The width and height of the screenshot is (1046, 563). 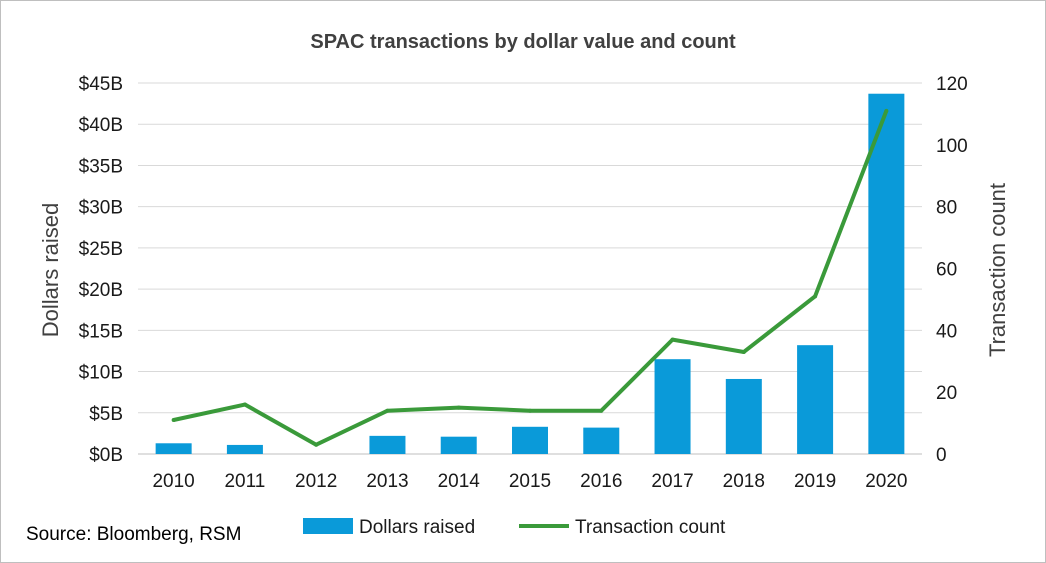 What do you see at coordinates (530, 440) in the screenshot?
I see `bar-2015` at bounding box center [530, 440].